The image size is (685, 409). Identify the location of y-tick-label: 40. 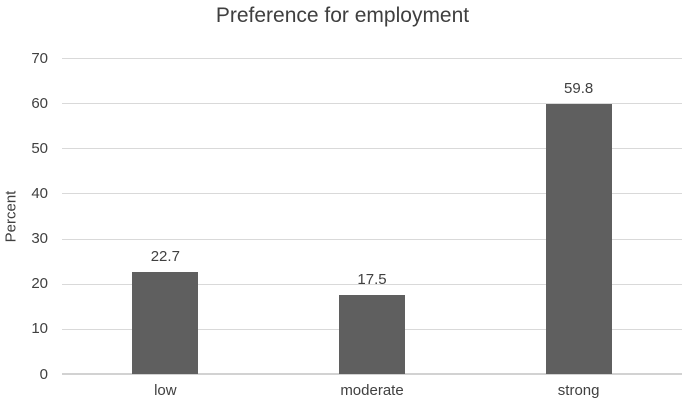
(39, 193).